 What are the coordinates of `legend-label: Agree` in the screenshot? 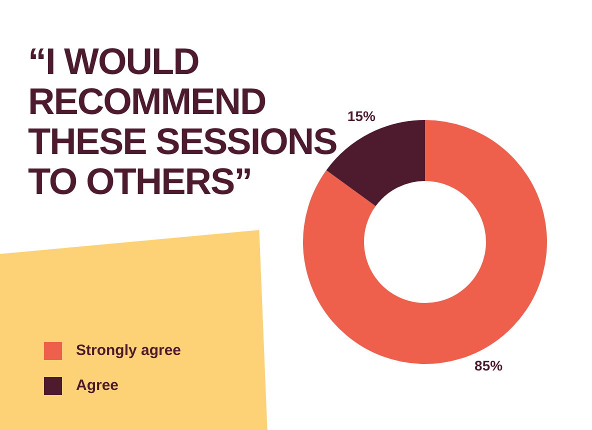 It's located at (97, 385).